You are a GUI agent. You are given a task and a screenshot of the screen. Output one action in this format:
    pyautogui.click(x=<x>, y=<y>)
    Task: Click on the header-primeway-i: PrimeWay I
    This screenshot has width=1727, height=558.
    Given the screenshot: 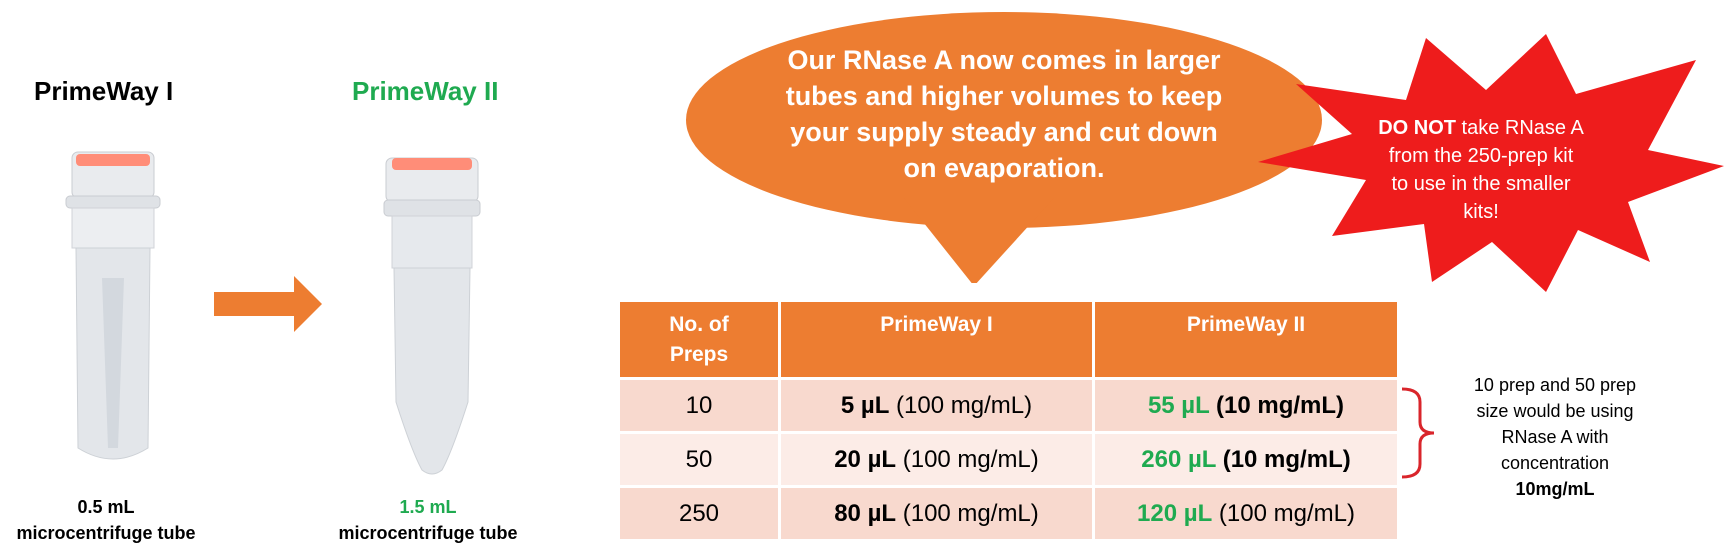 What is the action you would take?
    pyautogui.click(x=937, y=341)
    